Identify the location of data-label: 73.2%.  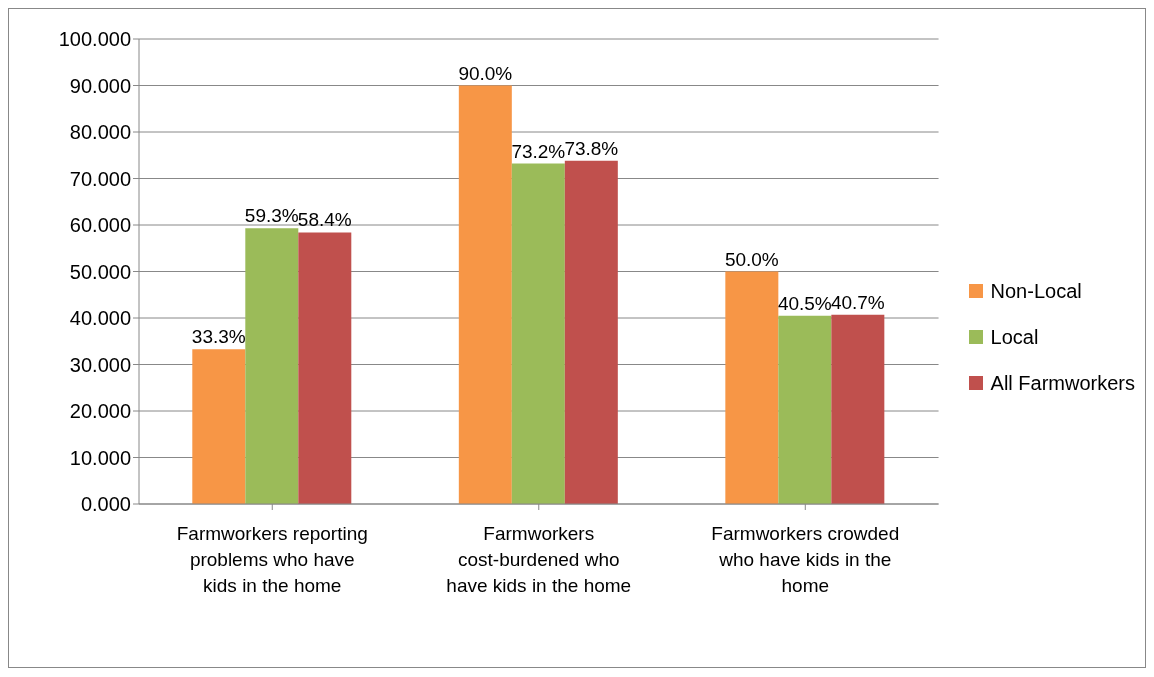
(538, 151).